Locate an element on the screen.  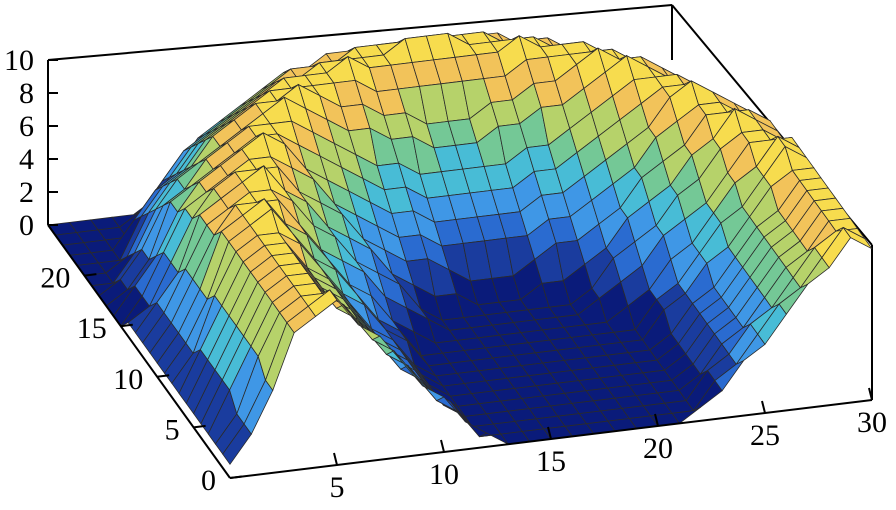
tick-label: 25 is located at coordinates (765, 435).